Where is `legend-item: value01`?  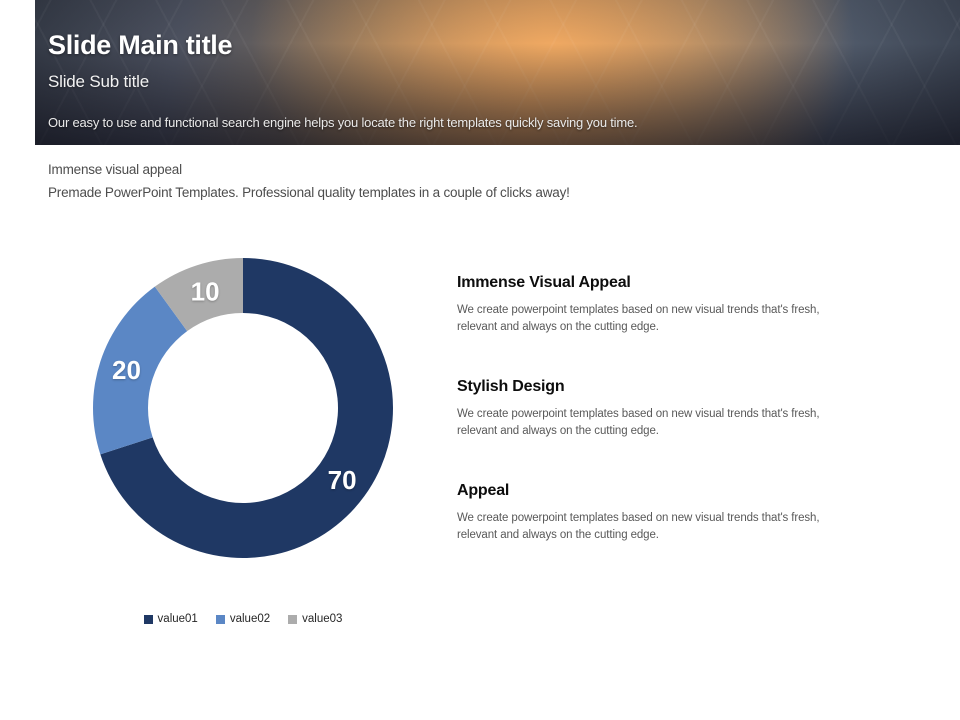 legend-item: value01 is located at coordinates (170, 619).